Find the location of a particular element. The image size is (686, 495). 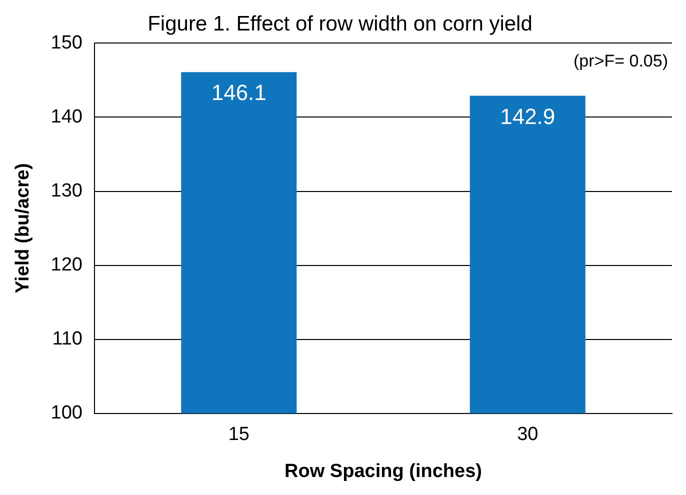

data-label: 146.1 is located at coordinates (238, 93).